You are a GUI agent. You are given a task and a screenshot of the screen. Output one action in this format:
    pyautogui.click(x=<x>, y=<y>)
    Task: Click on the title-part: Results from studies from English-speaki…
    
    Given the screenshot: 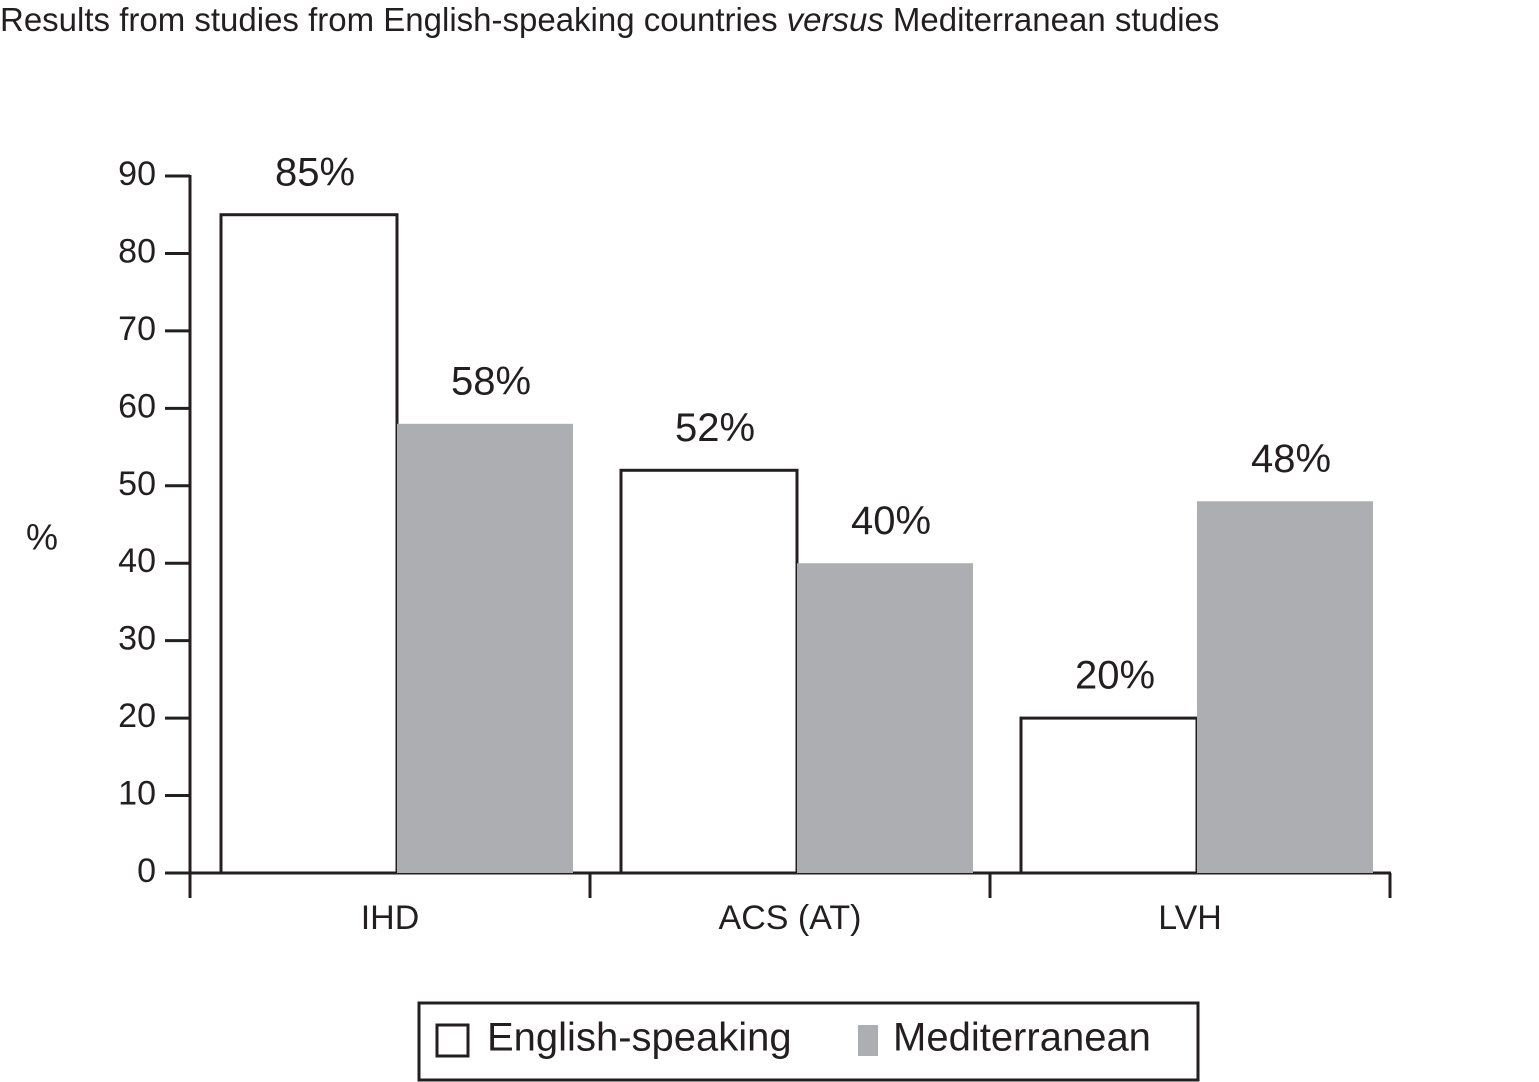 What is the action you would take?
    pyautogui.click(x=389, y=19)
    